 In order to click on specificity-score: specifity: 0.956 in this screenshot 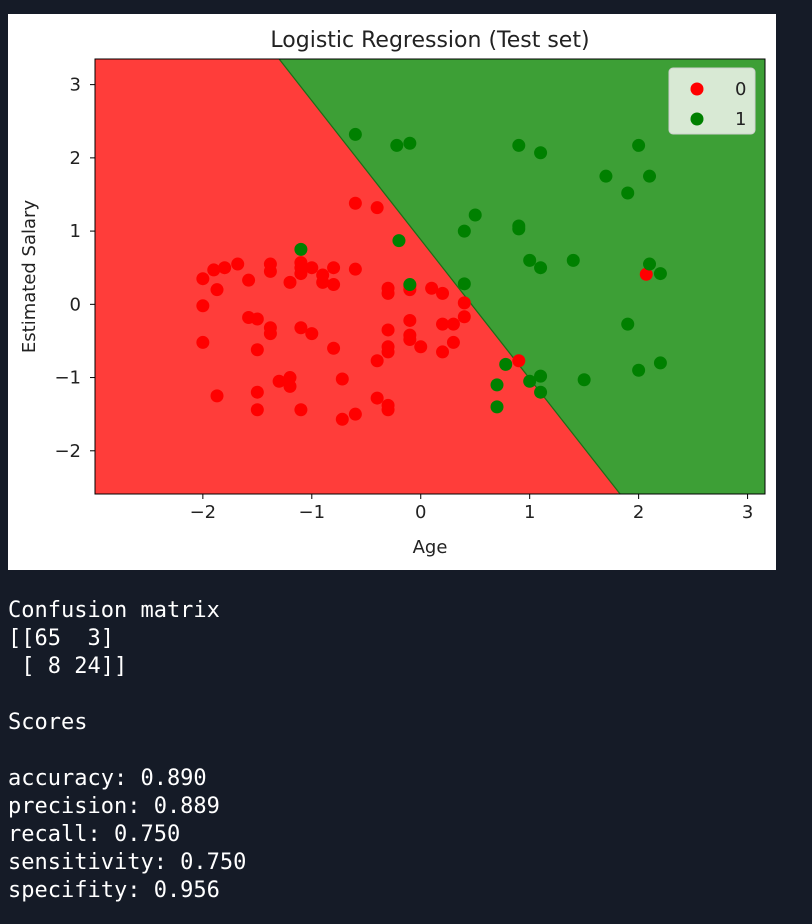, I will do `click(114, 890)`.